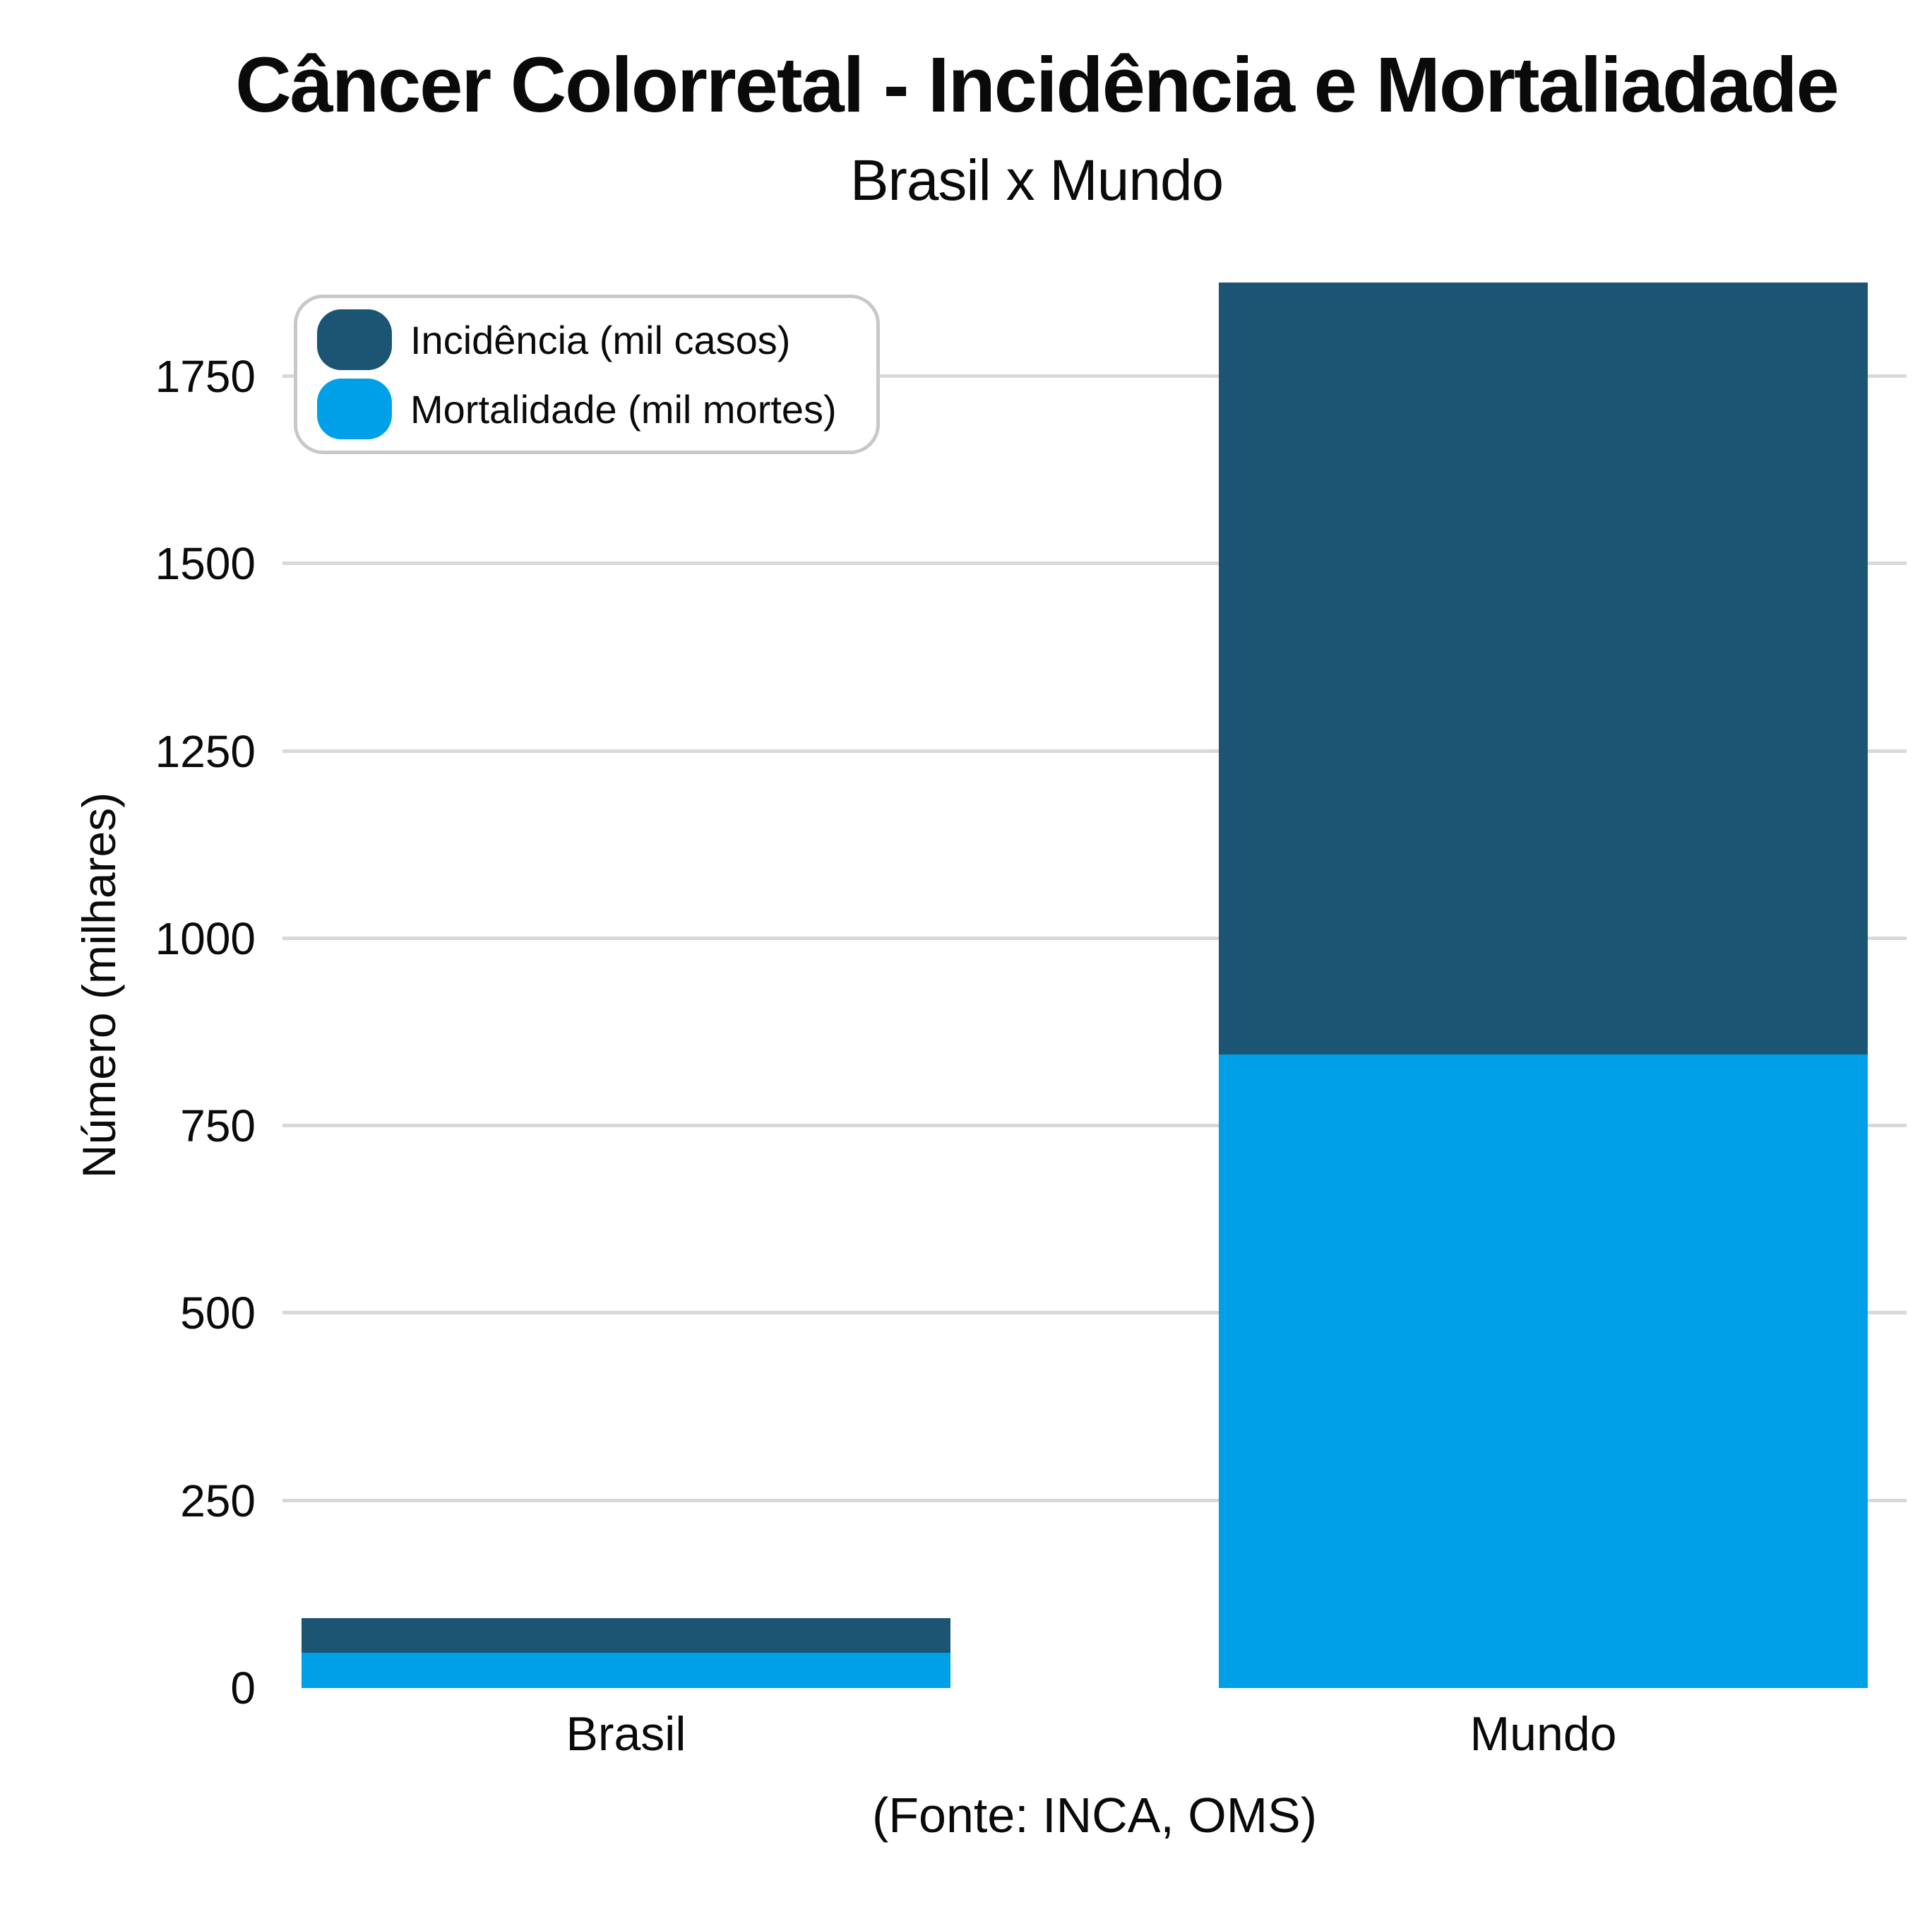 The image size is (1932, 1907). What do you see at coordinates (1094, 1815) in the screenshot?
I see `source-note: (Fonte: INCA, OMS)` at bounding box center [1094, 1815].